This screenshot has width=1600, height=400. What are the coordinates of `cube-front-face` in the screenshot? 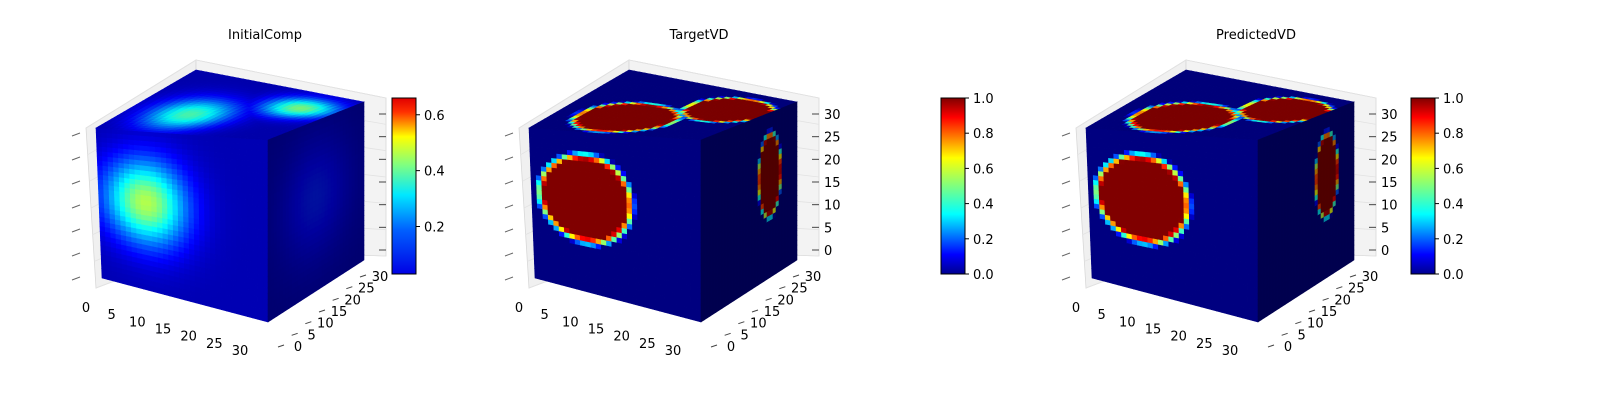 It's located at (182, 225).